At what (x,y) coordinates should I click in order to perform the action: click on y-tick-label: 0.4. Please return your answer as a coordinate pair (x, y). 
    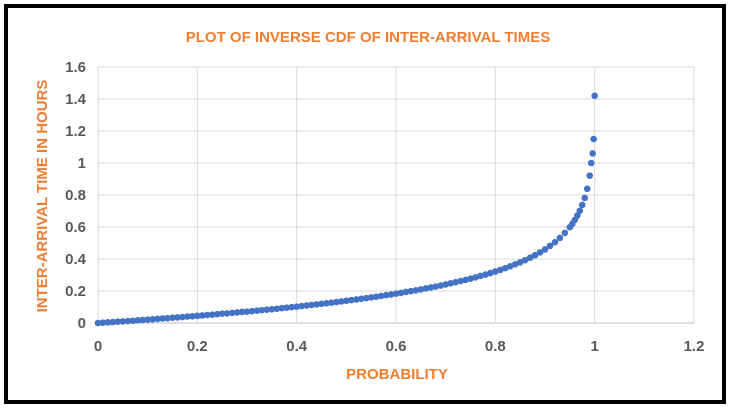
    Looking at the image, I should click on (76, 259).